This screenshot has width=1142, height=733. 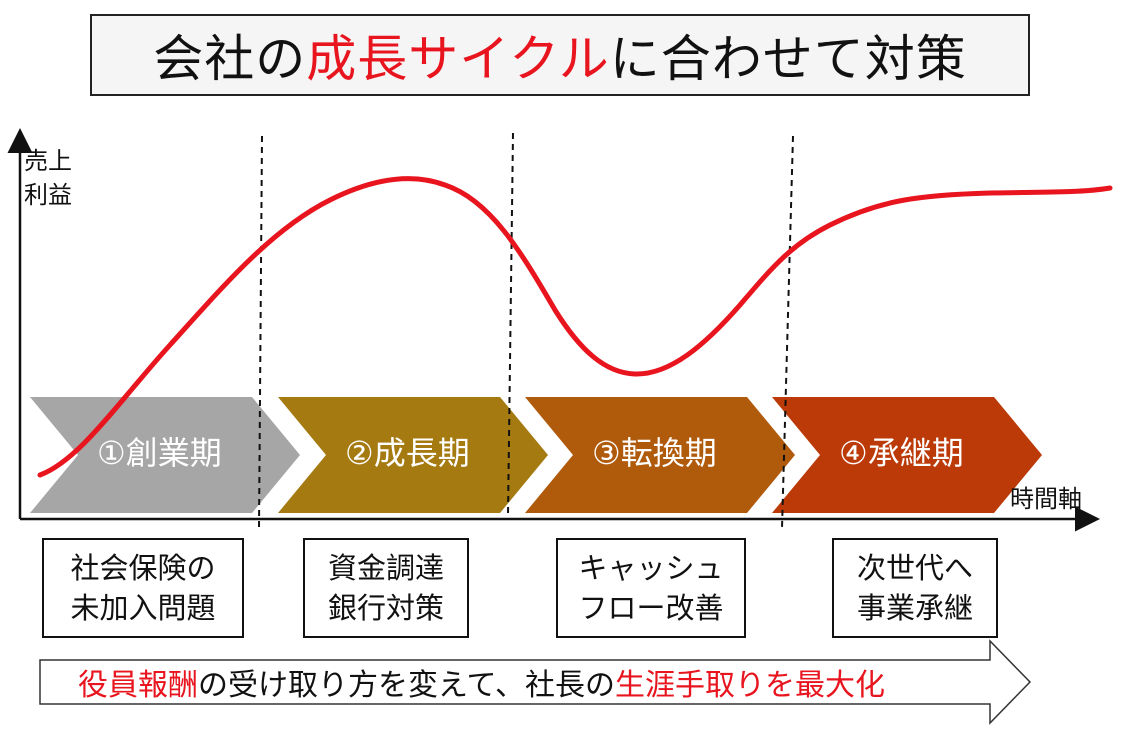 What do you see at coordinates (385, 608) in the screenshot?
I see `note-2-line2: 銀行対策` at bounding box center [385, 608].